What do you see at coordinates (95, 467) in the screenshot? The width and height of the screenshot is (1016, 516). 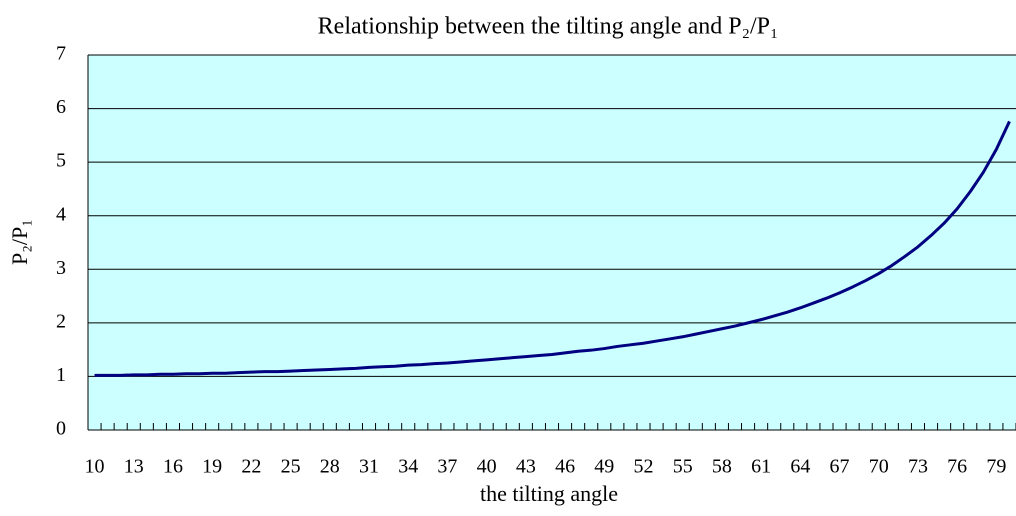 I see `x-tick-label: 10` at bounding box center [95, 467].